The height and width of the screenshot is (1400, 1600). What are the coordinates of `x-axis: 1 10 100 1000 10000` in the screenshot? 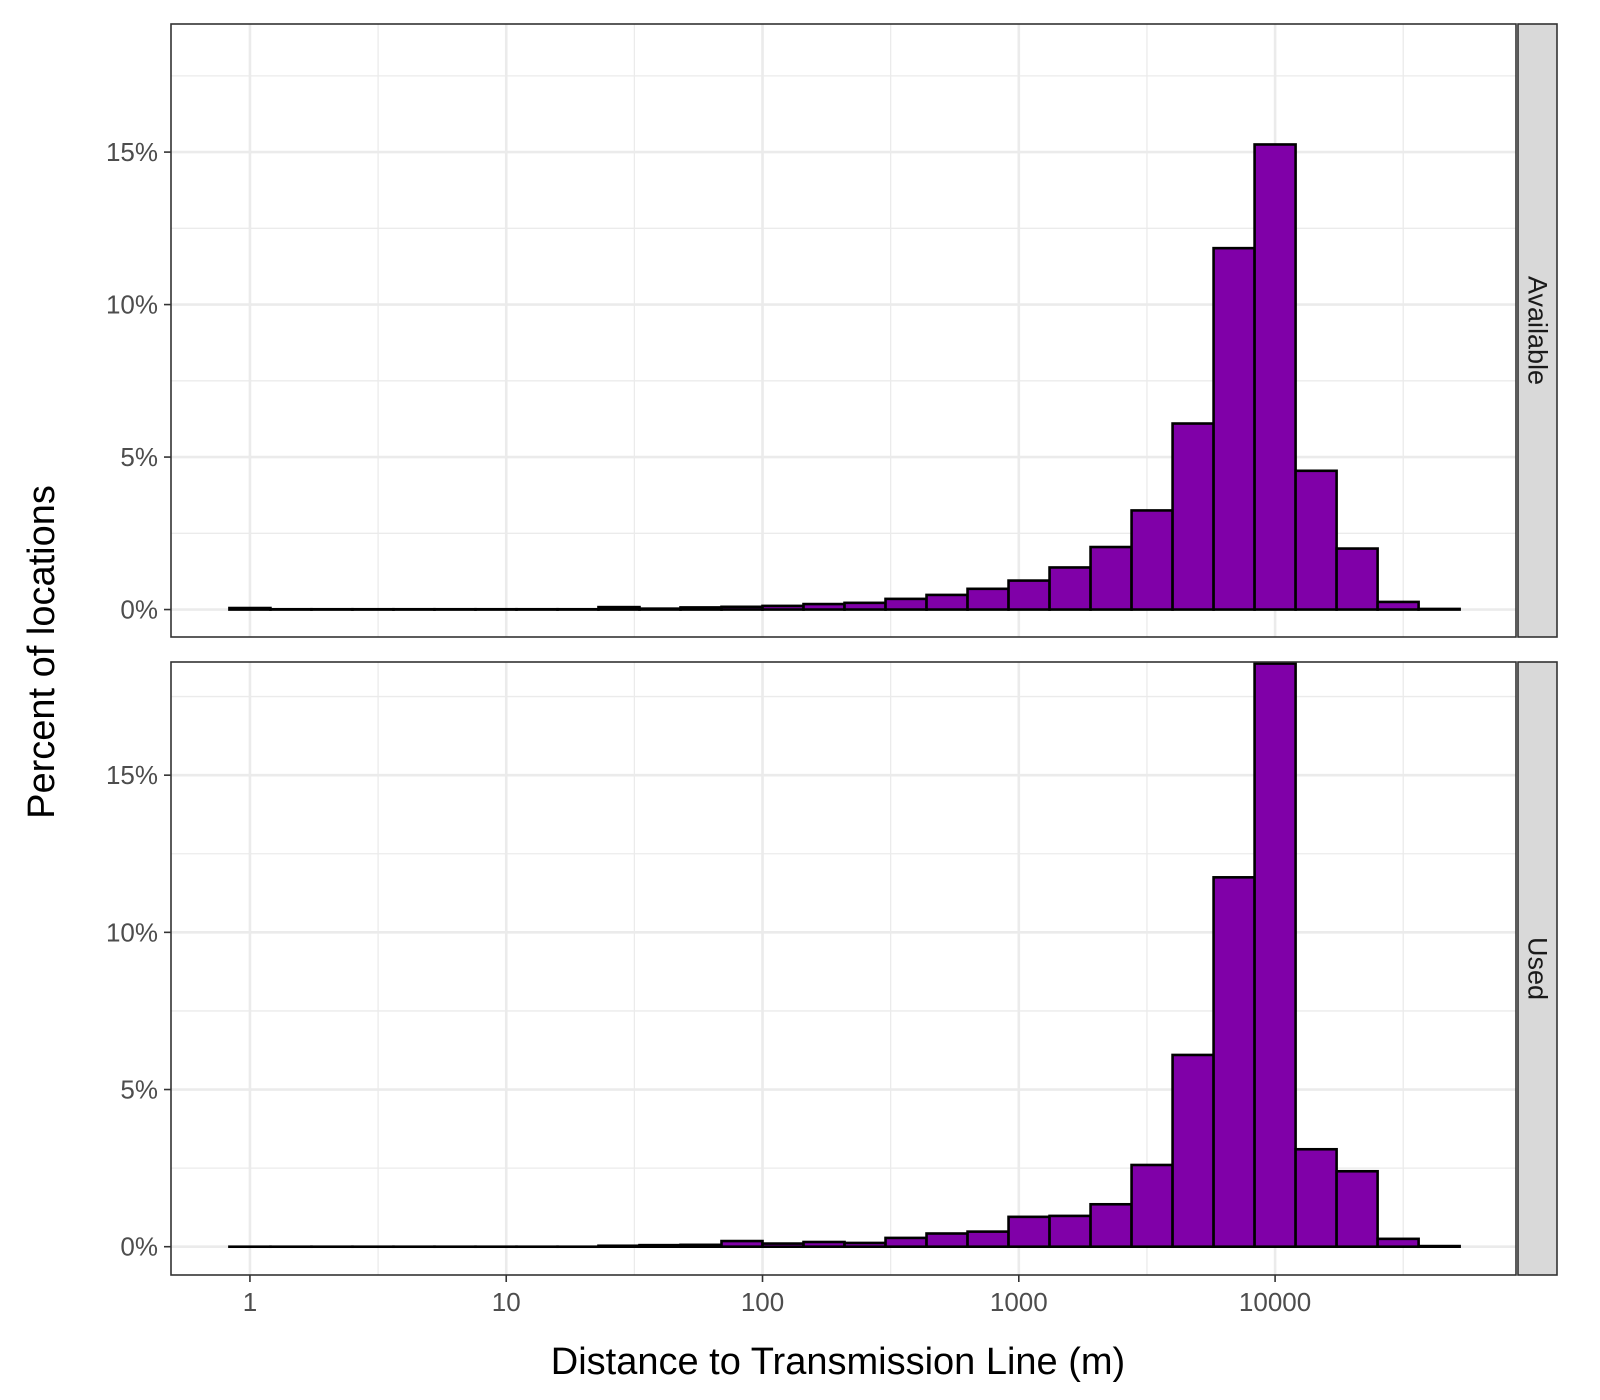 It's located at (777, 1296).